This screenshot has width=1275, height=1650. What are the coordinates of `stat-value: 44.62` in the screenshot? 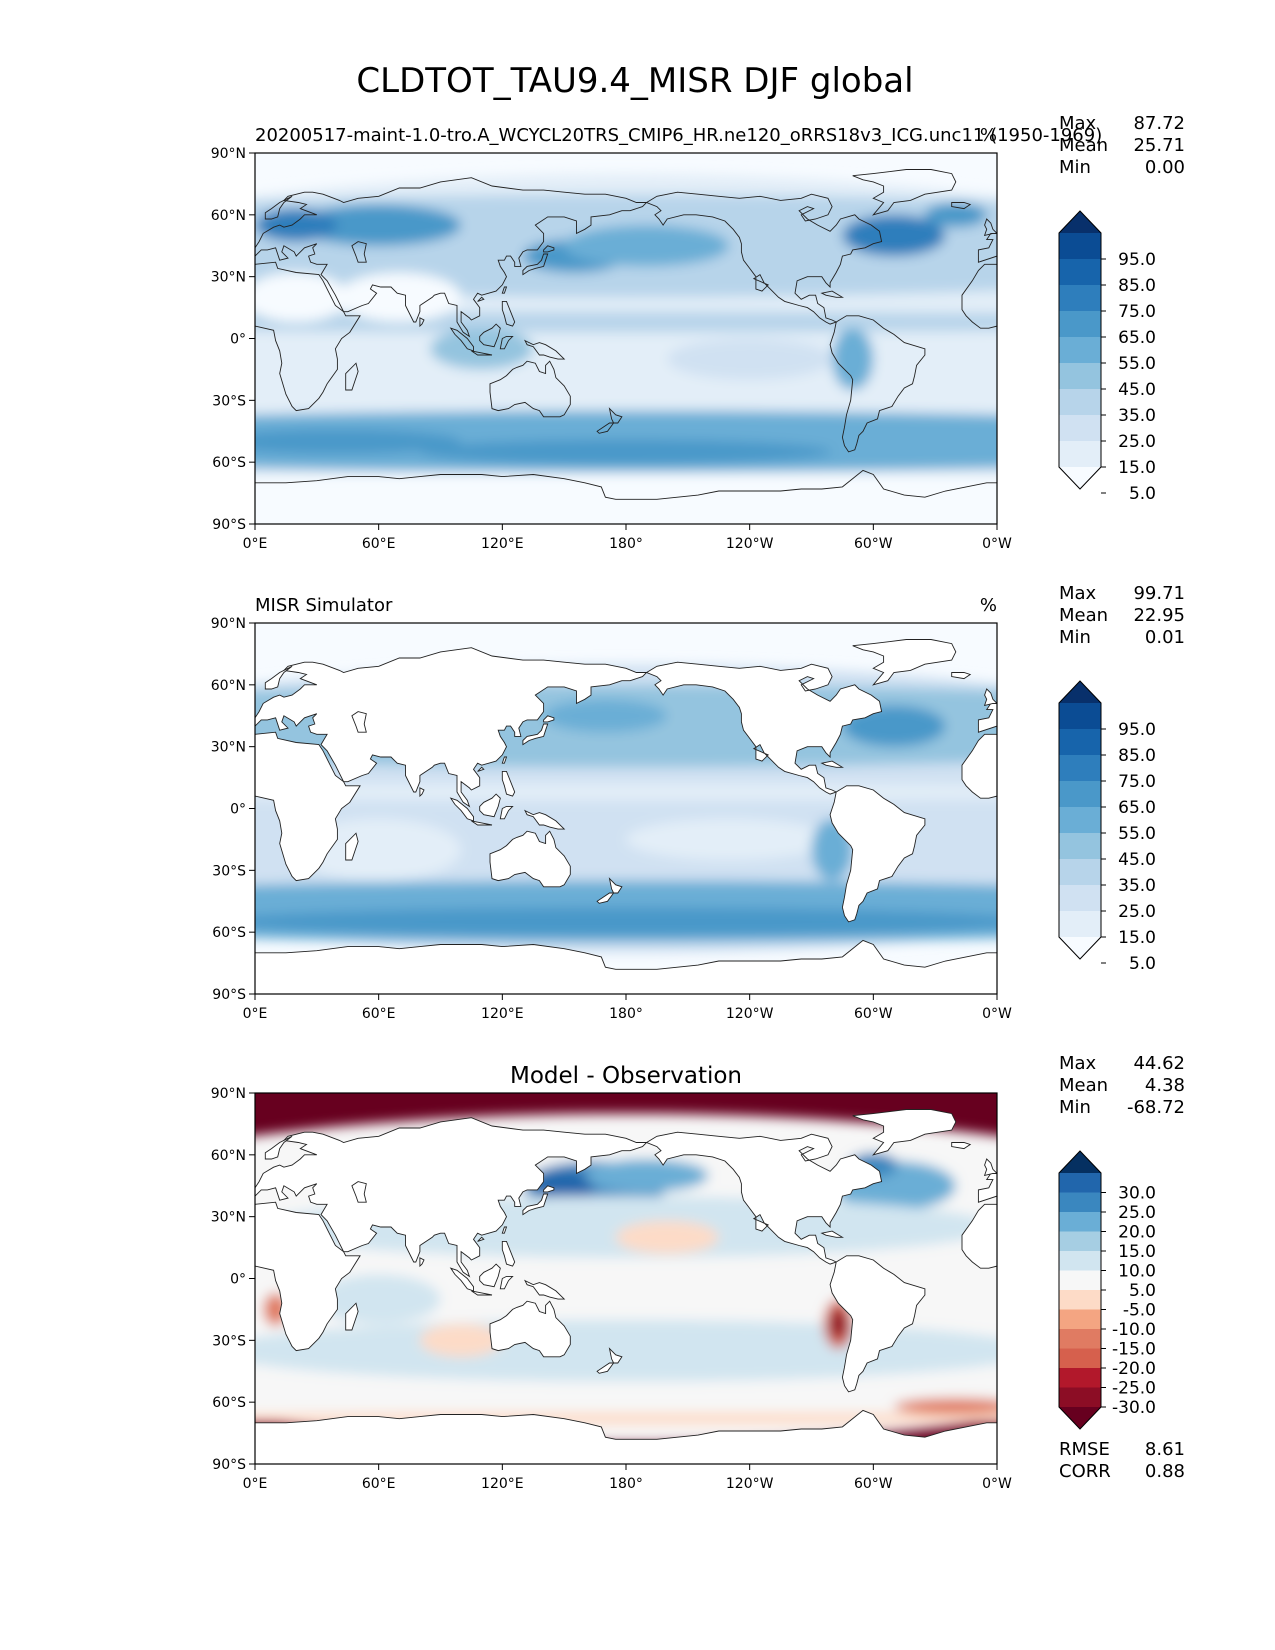 It's located at (1159, 1063).